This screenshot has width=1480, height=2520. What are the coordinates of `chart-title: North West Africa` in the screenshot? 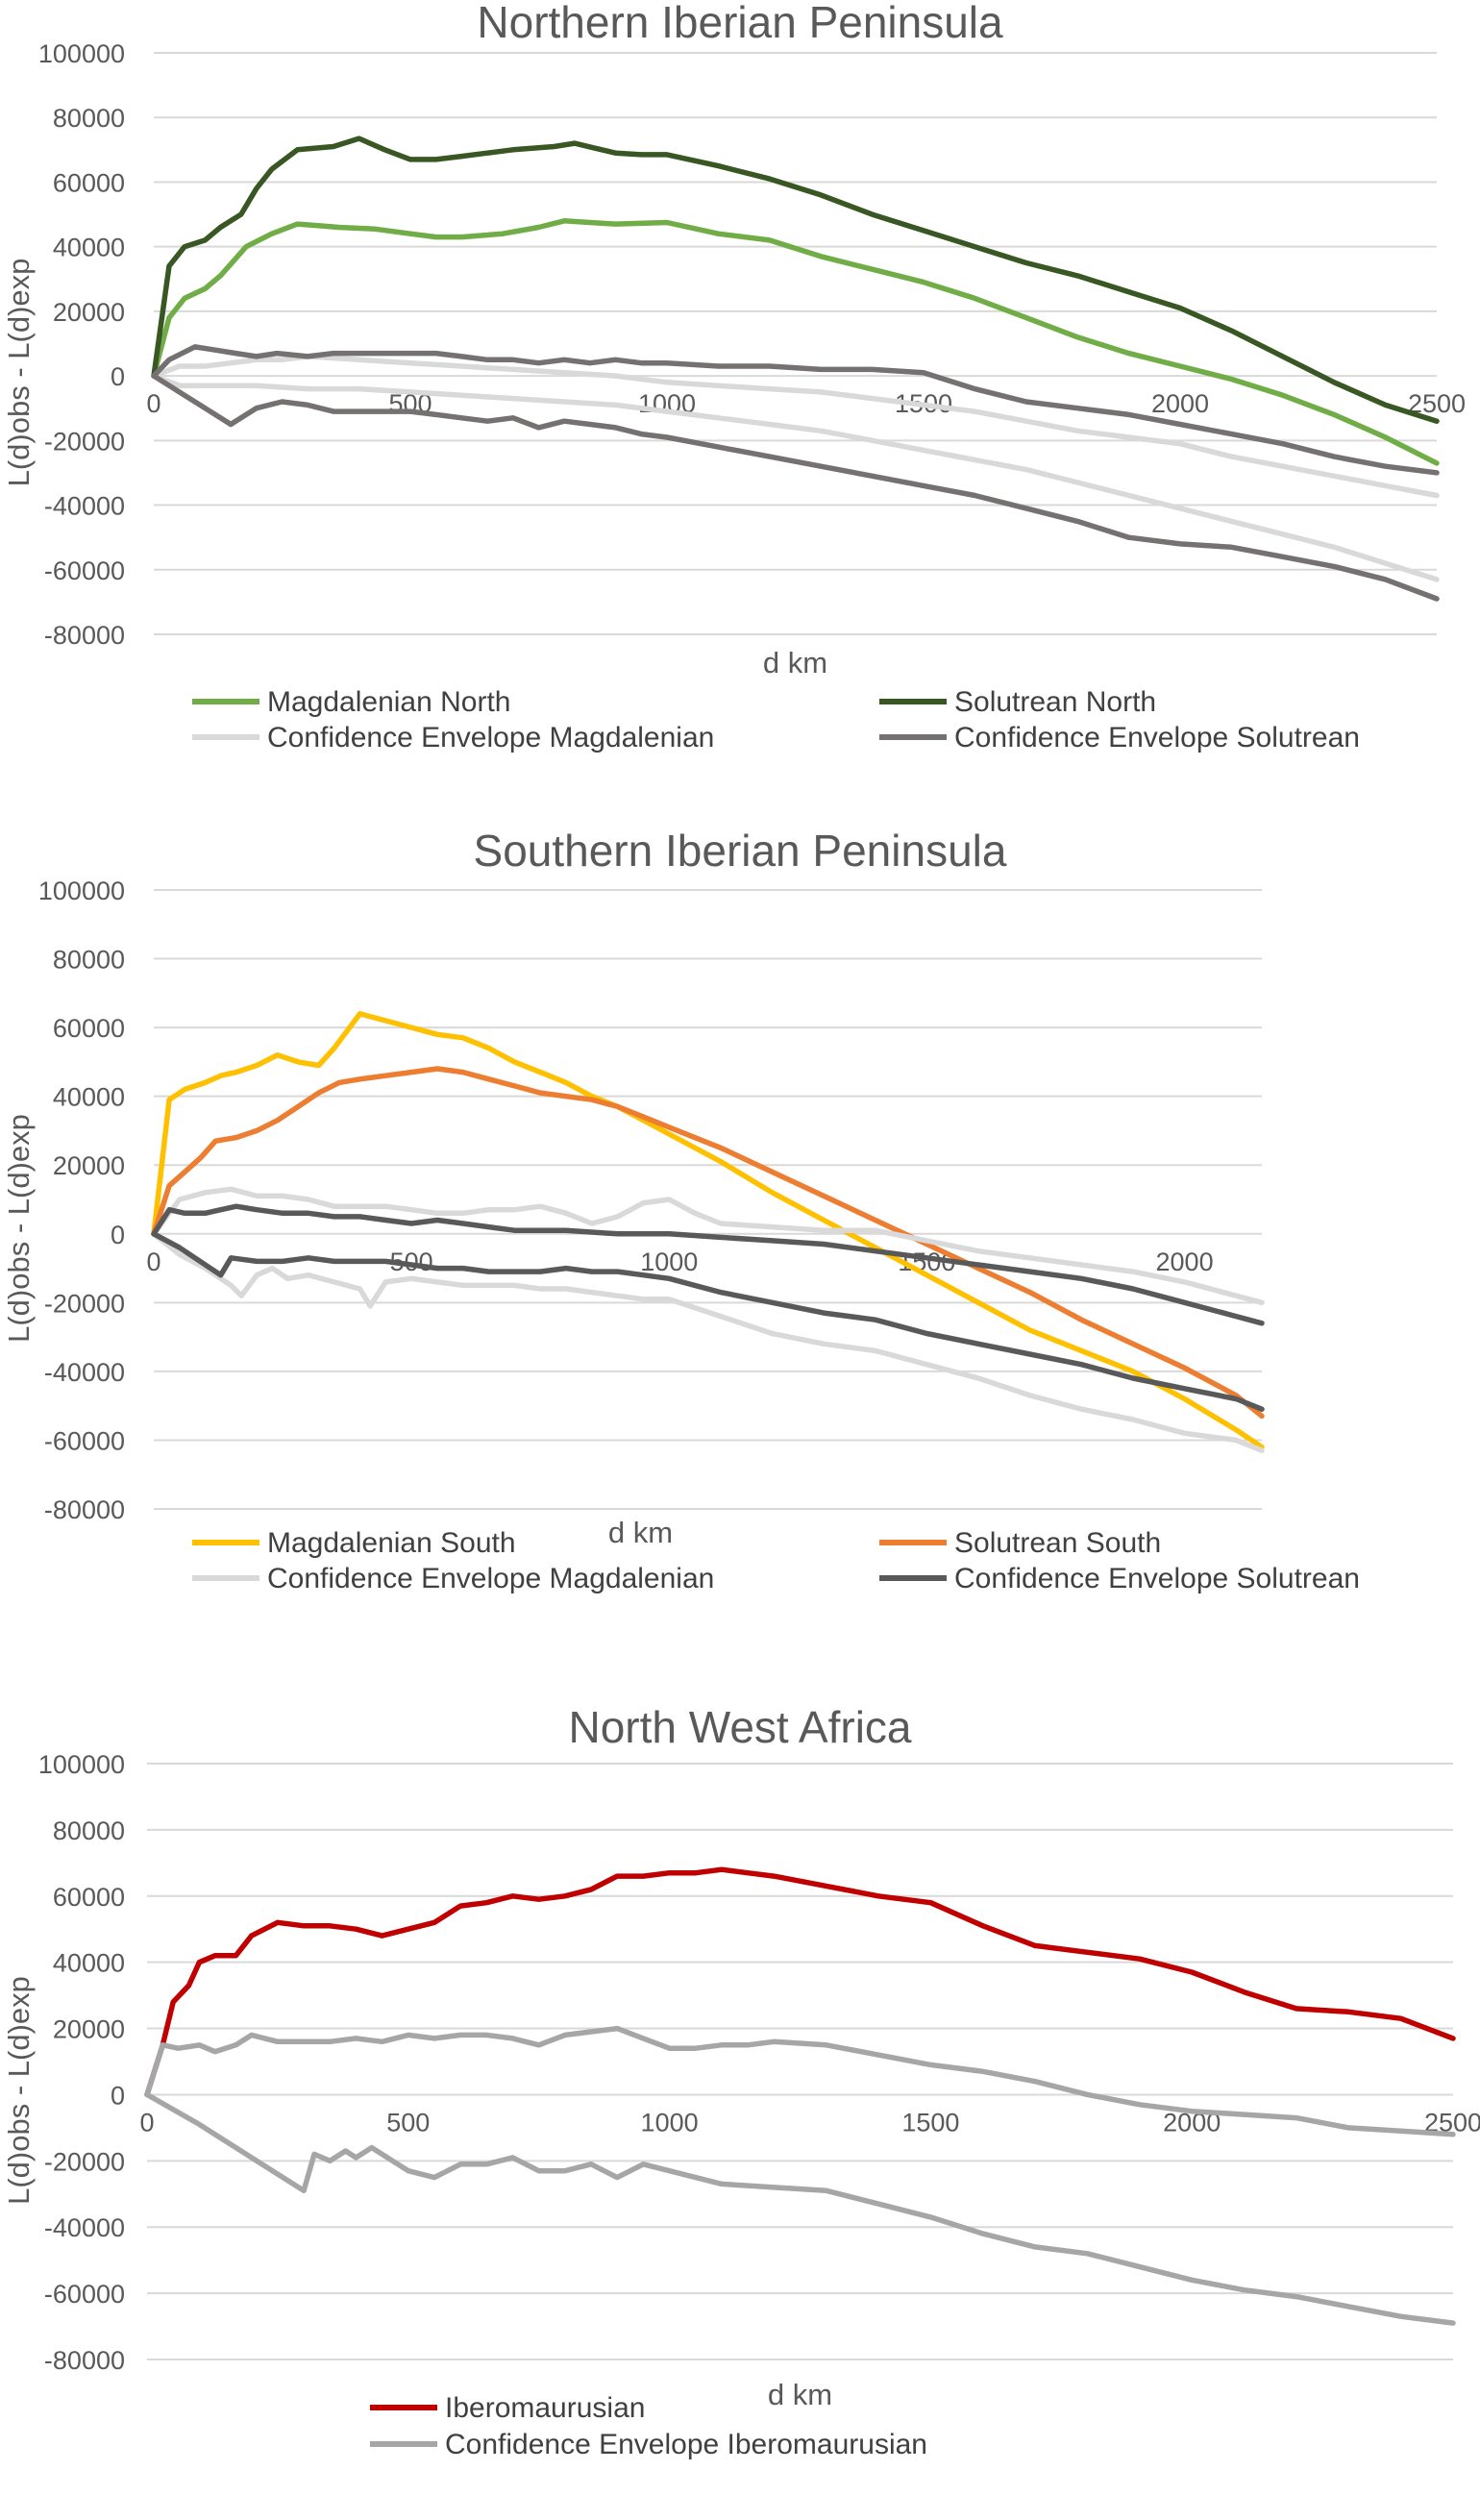 It's located at (740, 1727).